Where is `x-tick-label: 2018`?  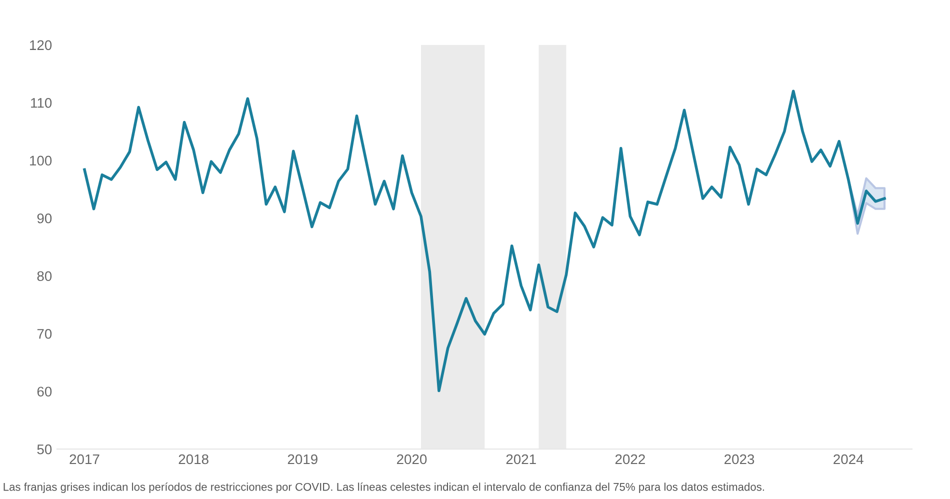
x-tick-label: 2018 is located at coordinates (193, 459).